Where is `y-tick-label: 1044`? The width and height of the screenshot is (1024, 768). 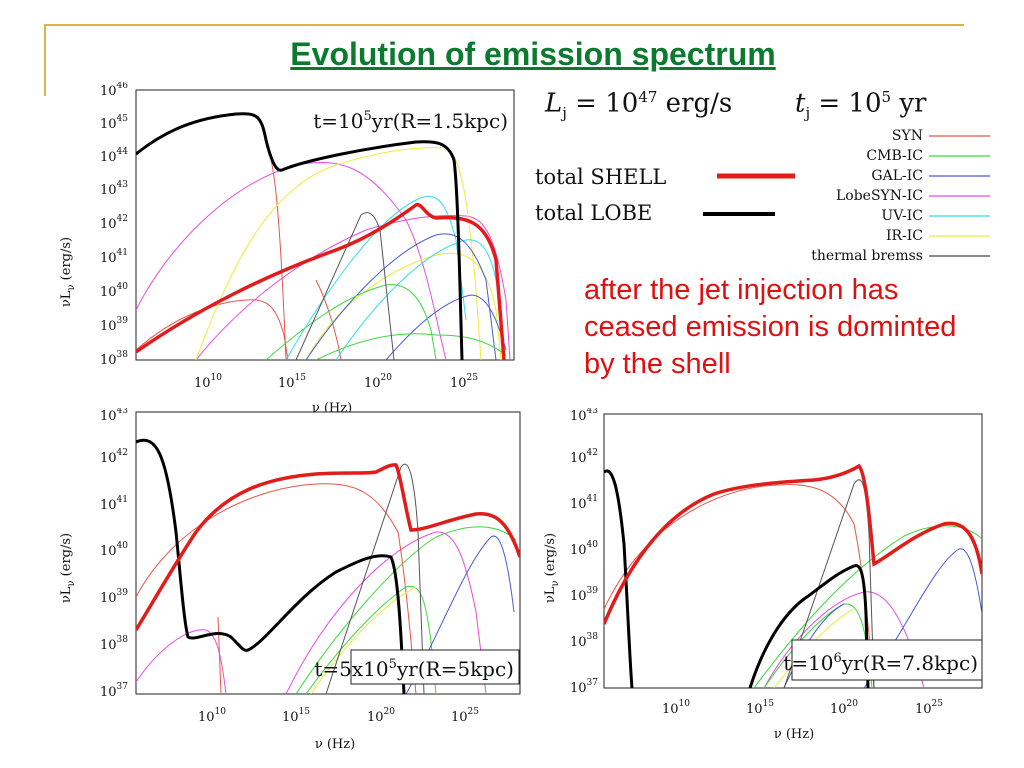
y-tick-label: 1044 is located at coordinates (114, 156).